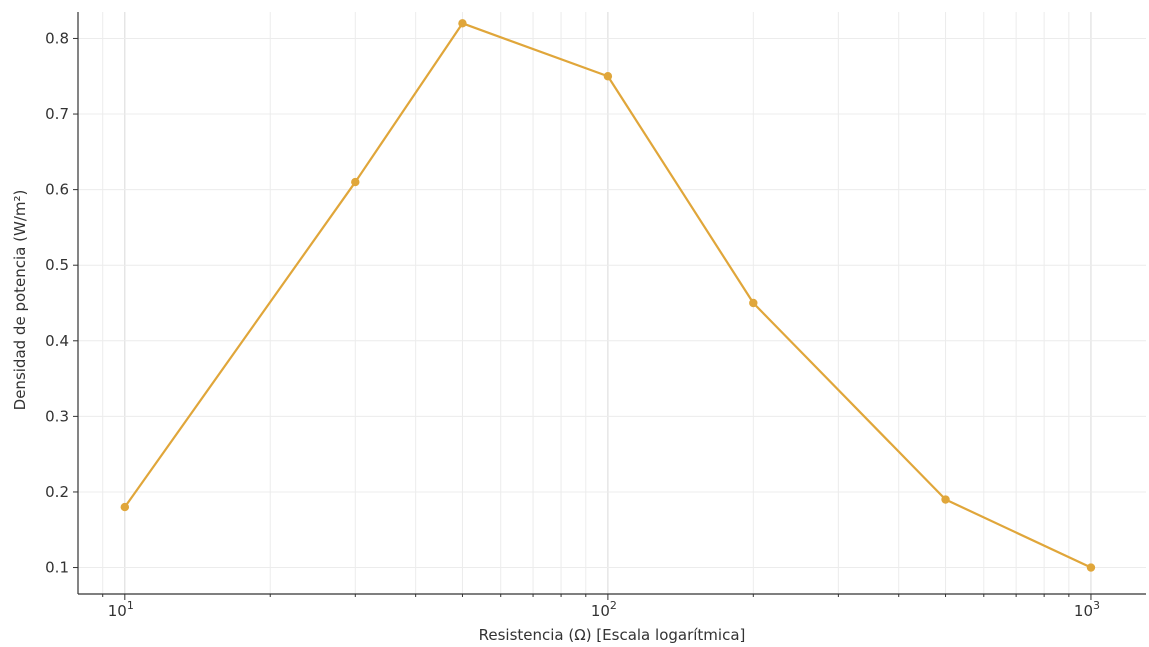  Describe the element at coordinates (57, 492) in the screenshot. I see `y-tick-label: 0.2` at that location.